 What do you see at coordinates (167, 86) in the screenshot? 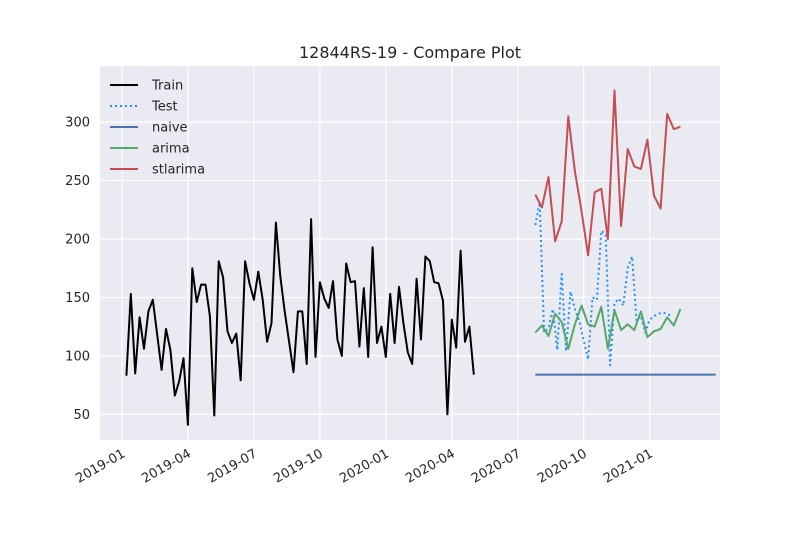
I see `legend-label-train: Train` at bounding box center [167, 86].